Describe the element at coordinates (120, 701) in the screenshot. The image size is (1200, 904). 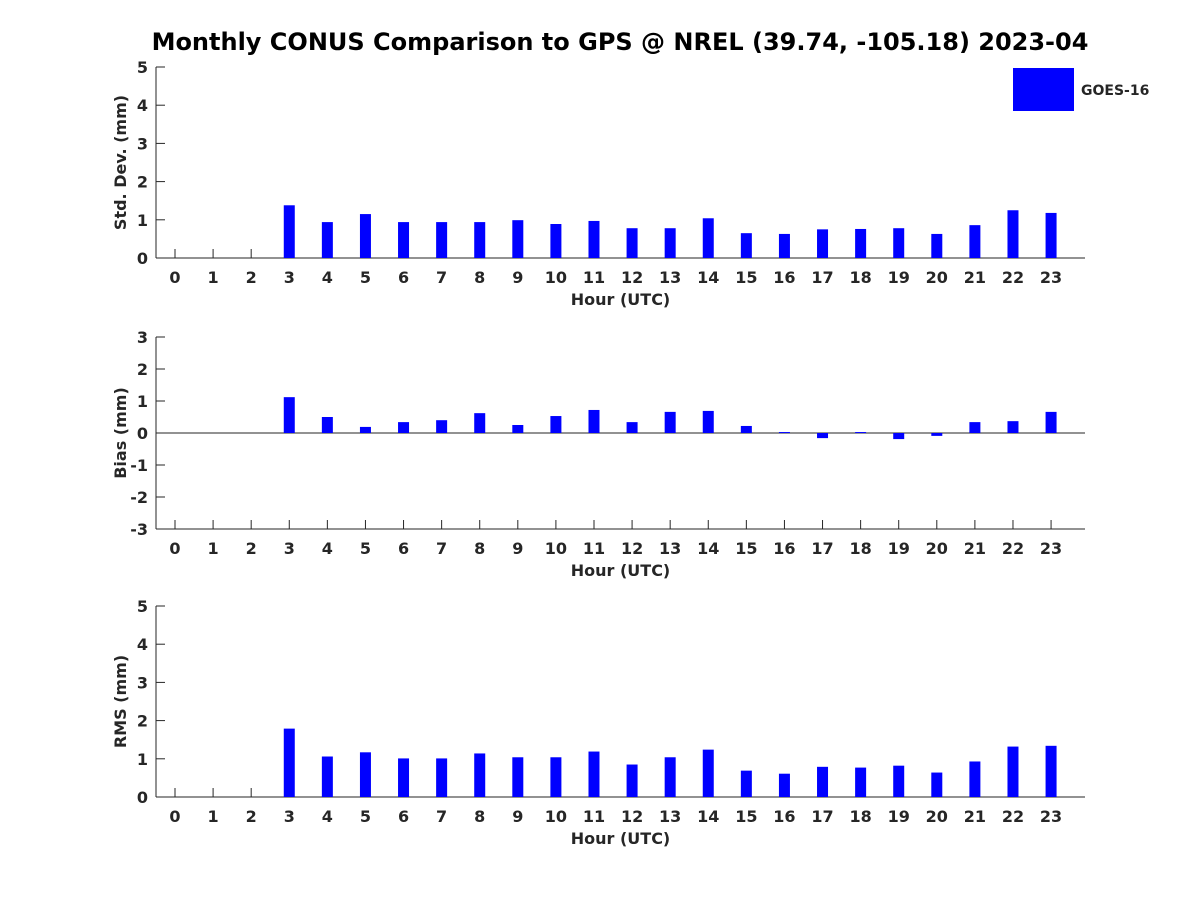
I see `y-axis-label: RMS (mm)` at that location.